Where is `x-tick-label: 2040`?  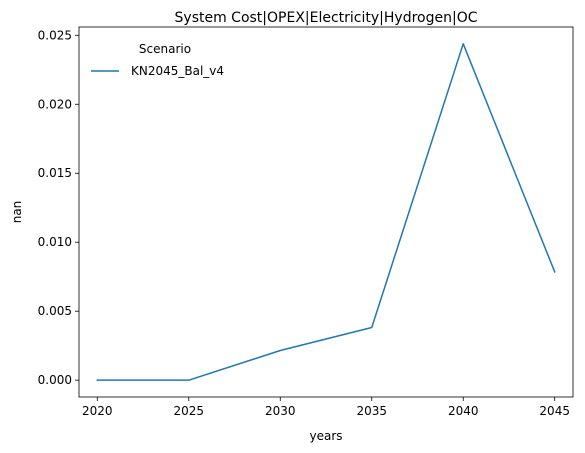 x-tick-label: 2040 is located at coordinates (463, 411).